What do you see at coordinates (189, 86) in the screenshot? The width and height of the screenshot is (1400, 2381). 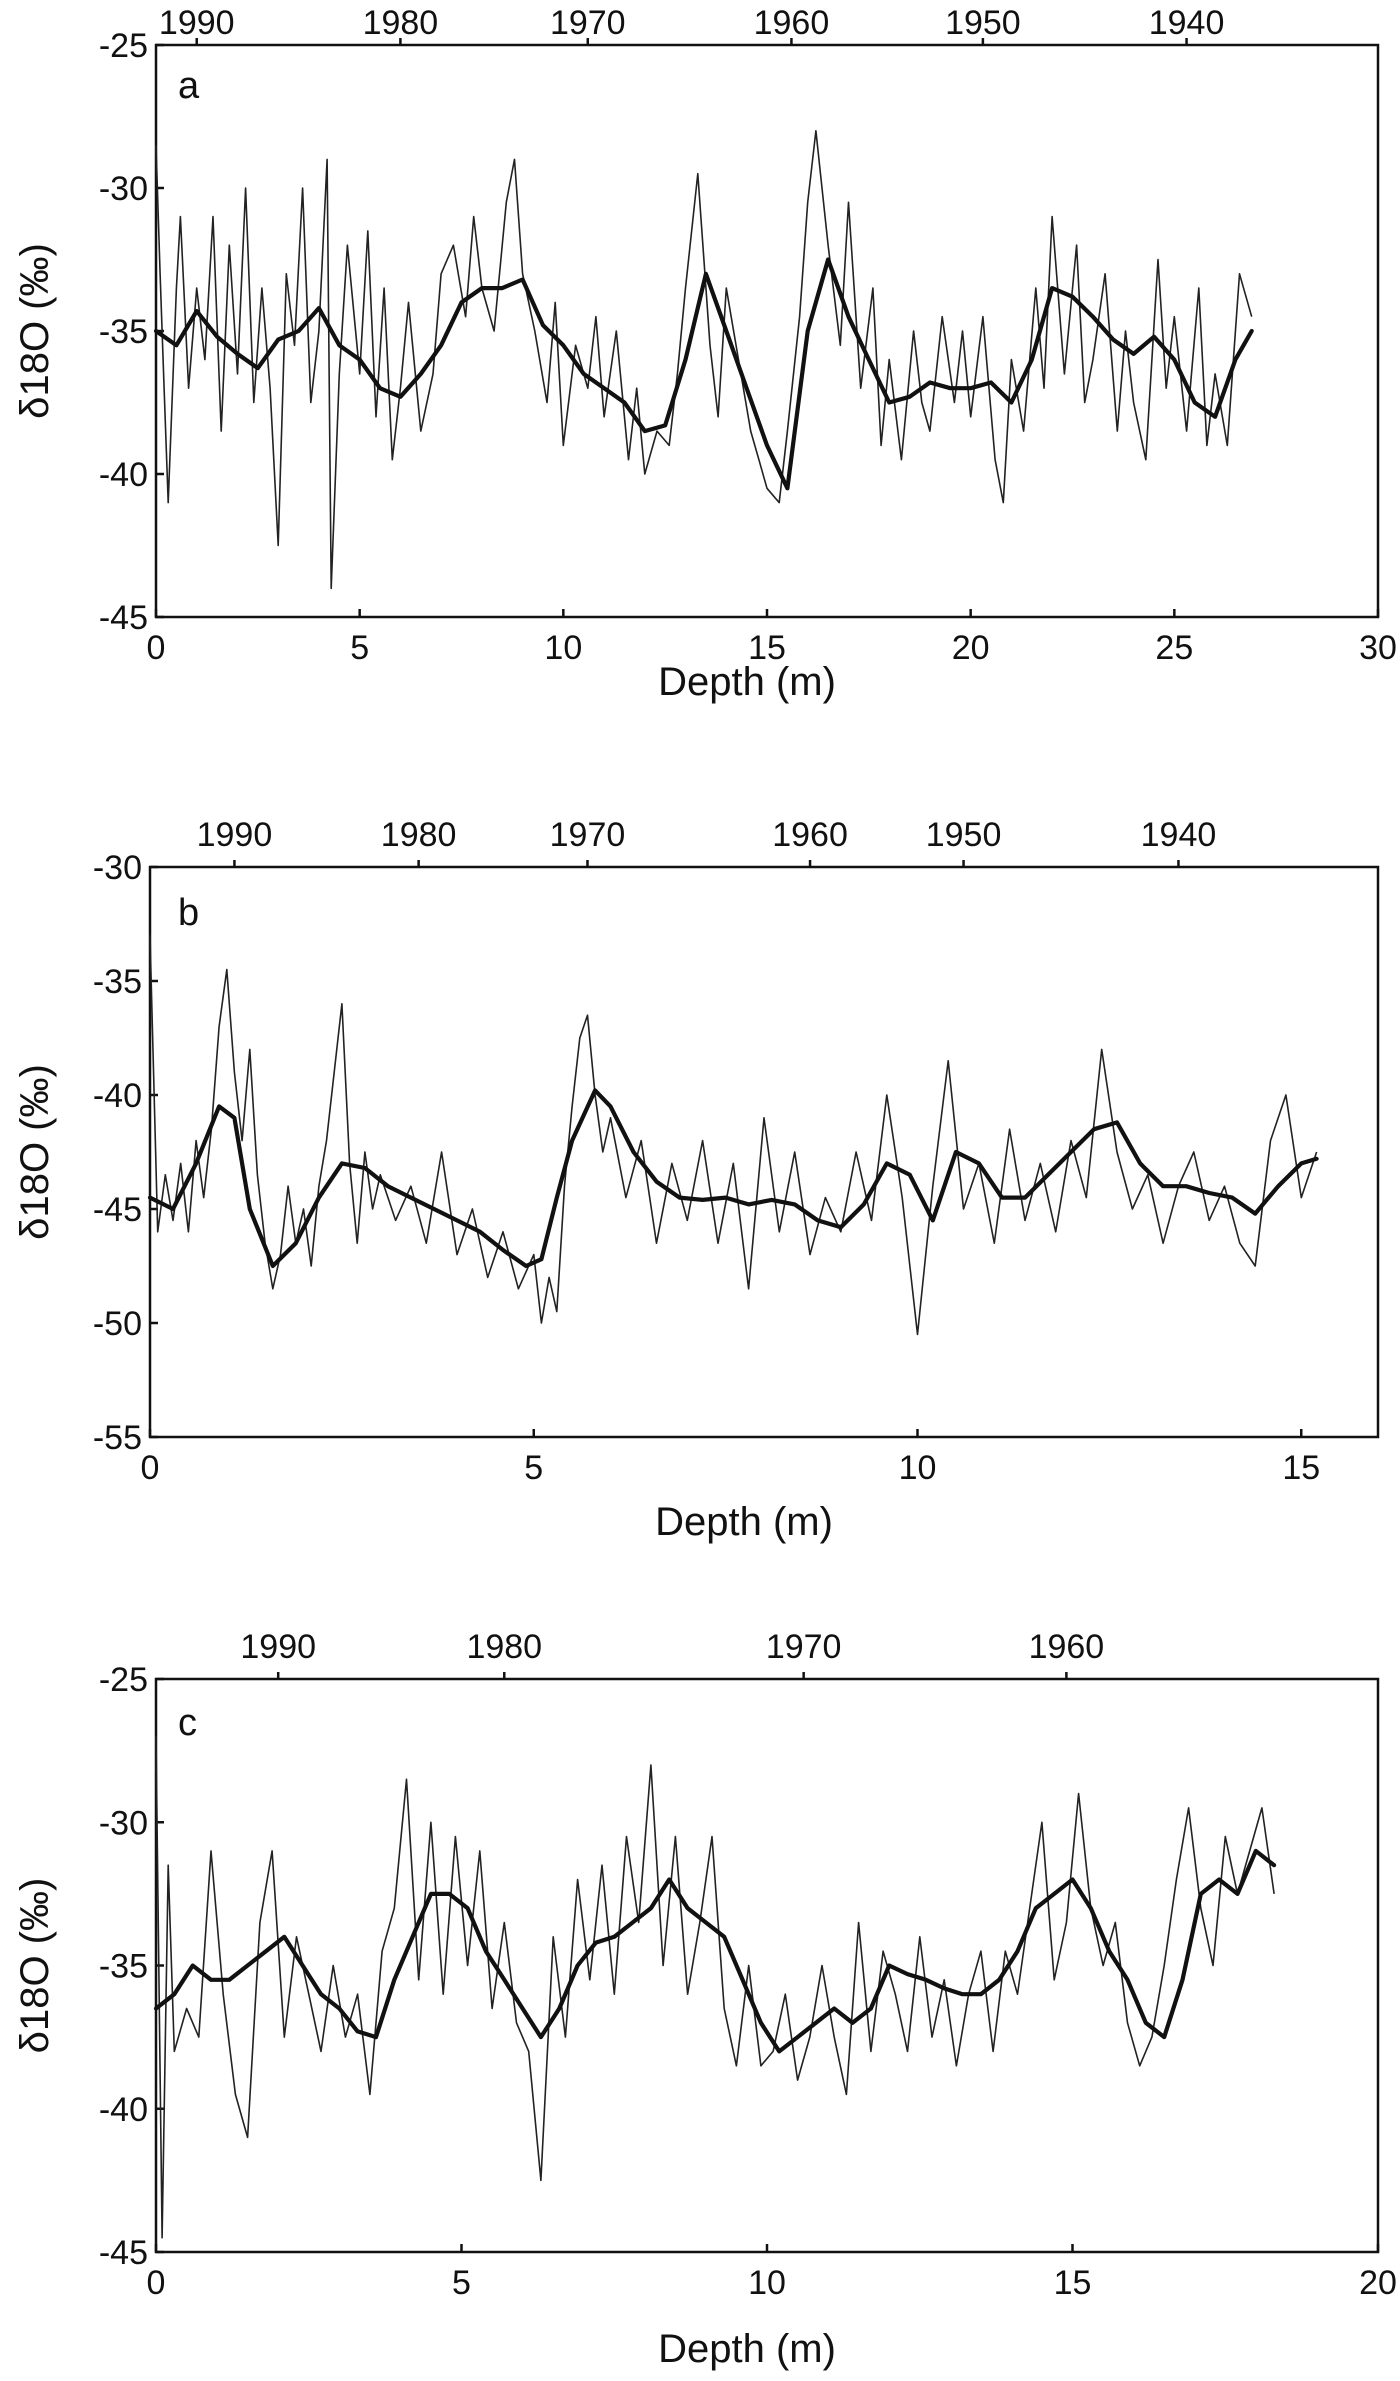 I see `panel-letter: a` at bounding box center [189, 86].